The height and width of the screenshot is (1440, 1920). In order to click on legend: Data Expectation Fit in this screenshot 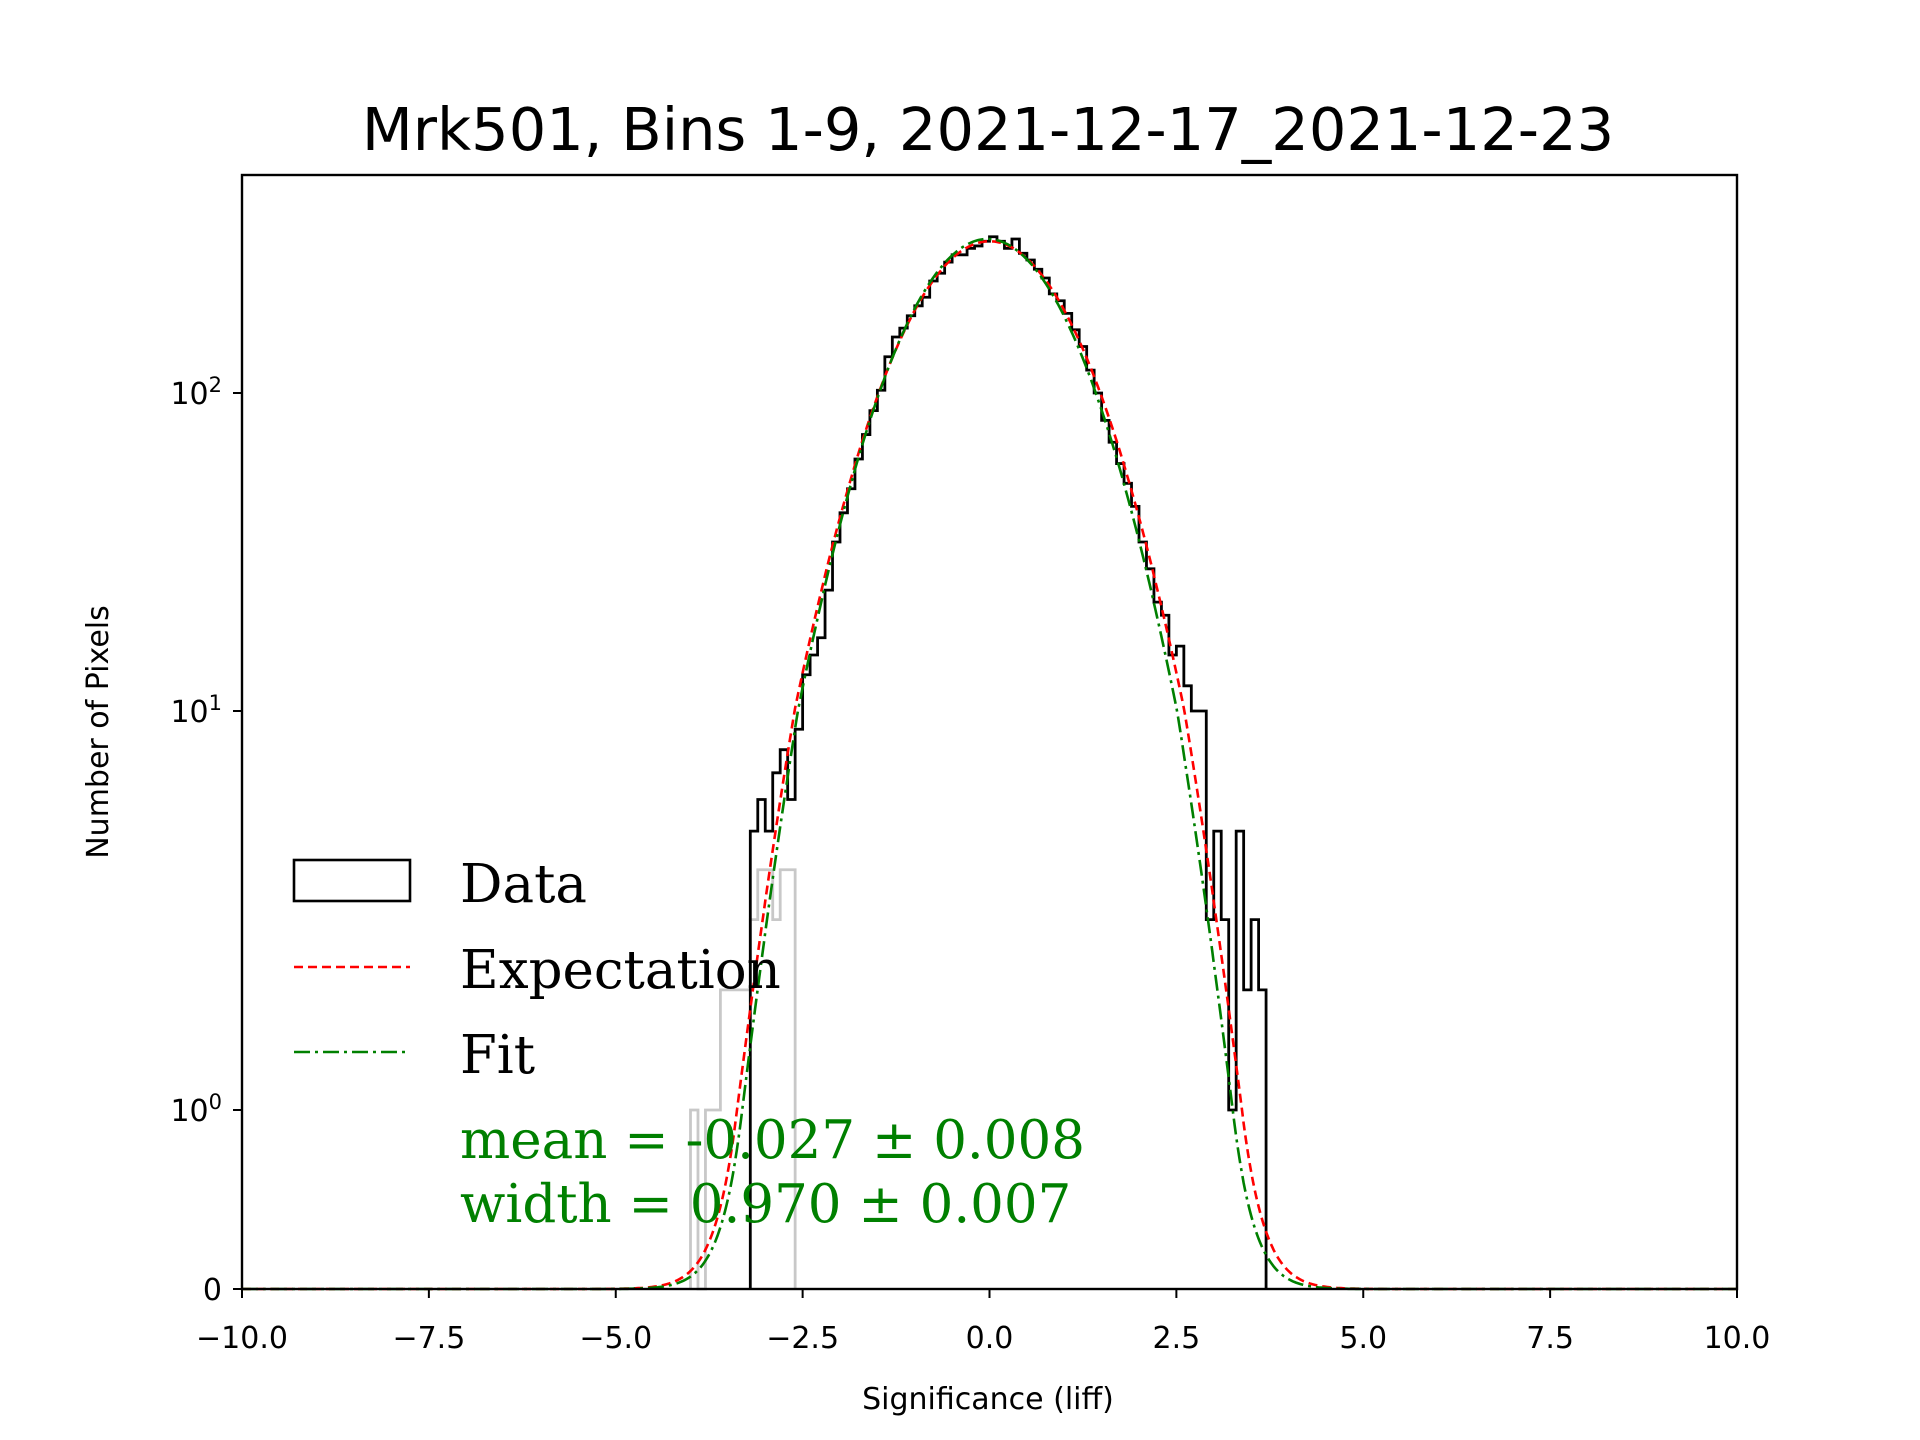, I will do `click(536, 970)`.